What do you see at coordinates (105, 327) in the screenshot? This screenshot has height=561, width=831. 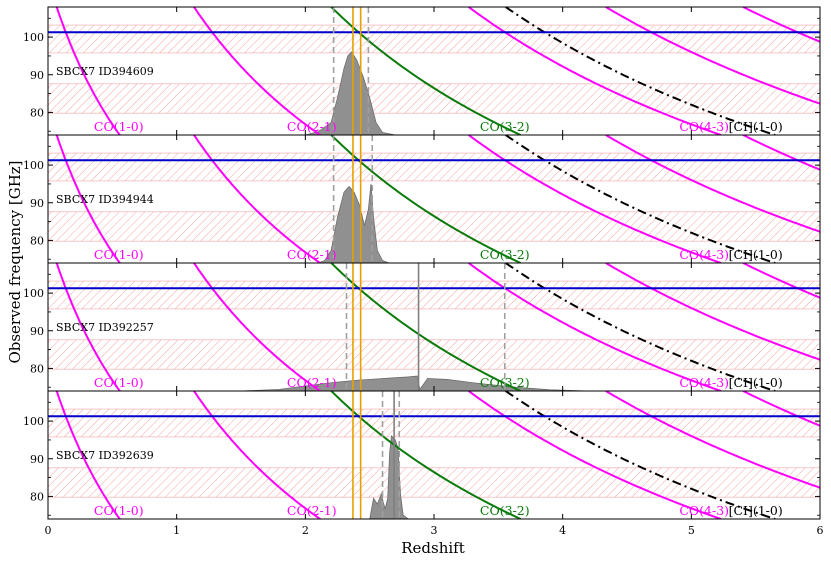 I see `source-name: SBCX7 ID392257` at bounding box center [105, 327].